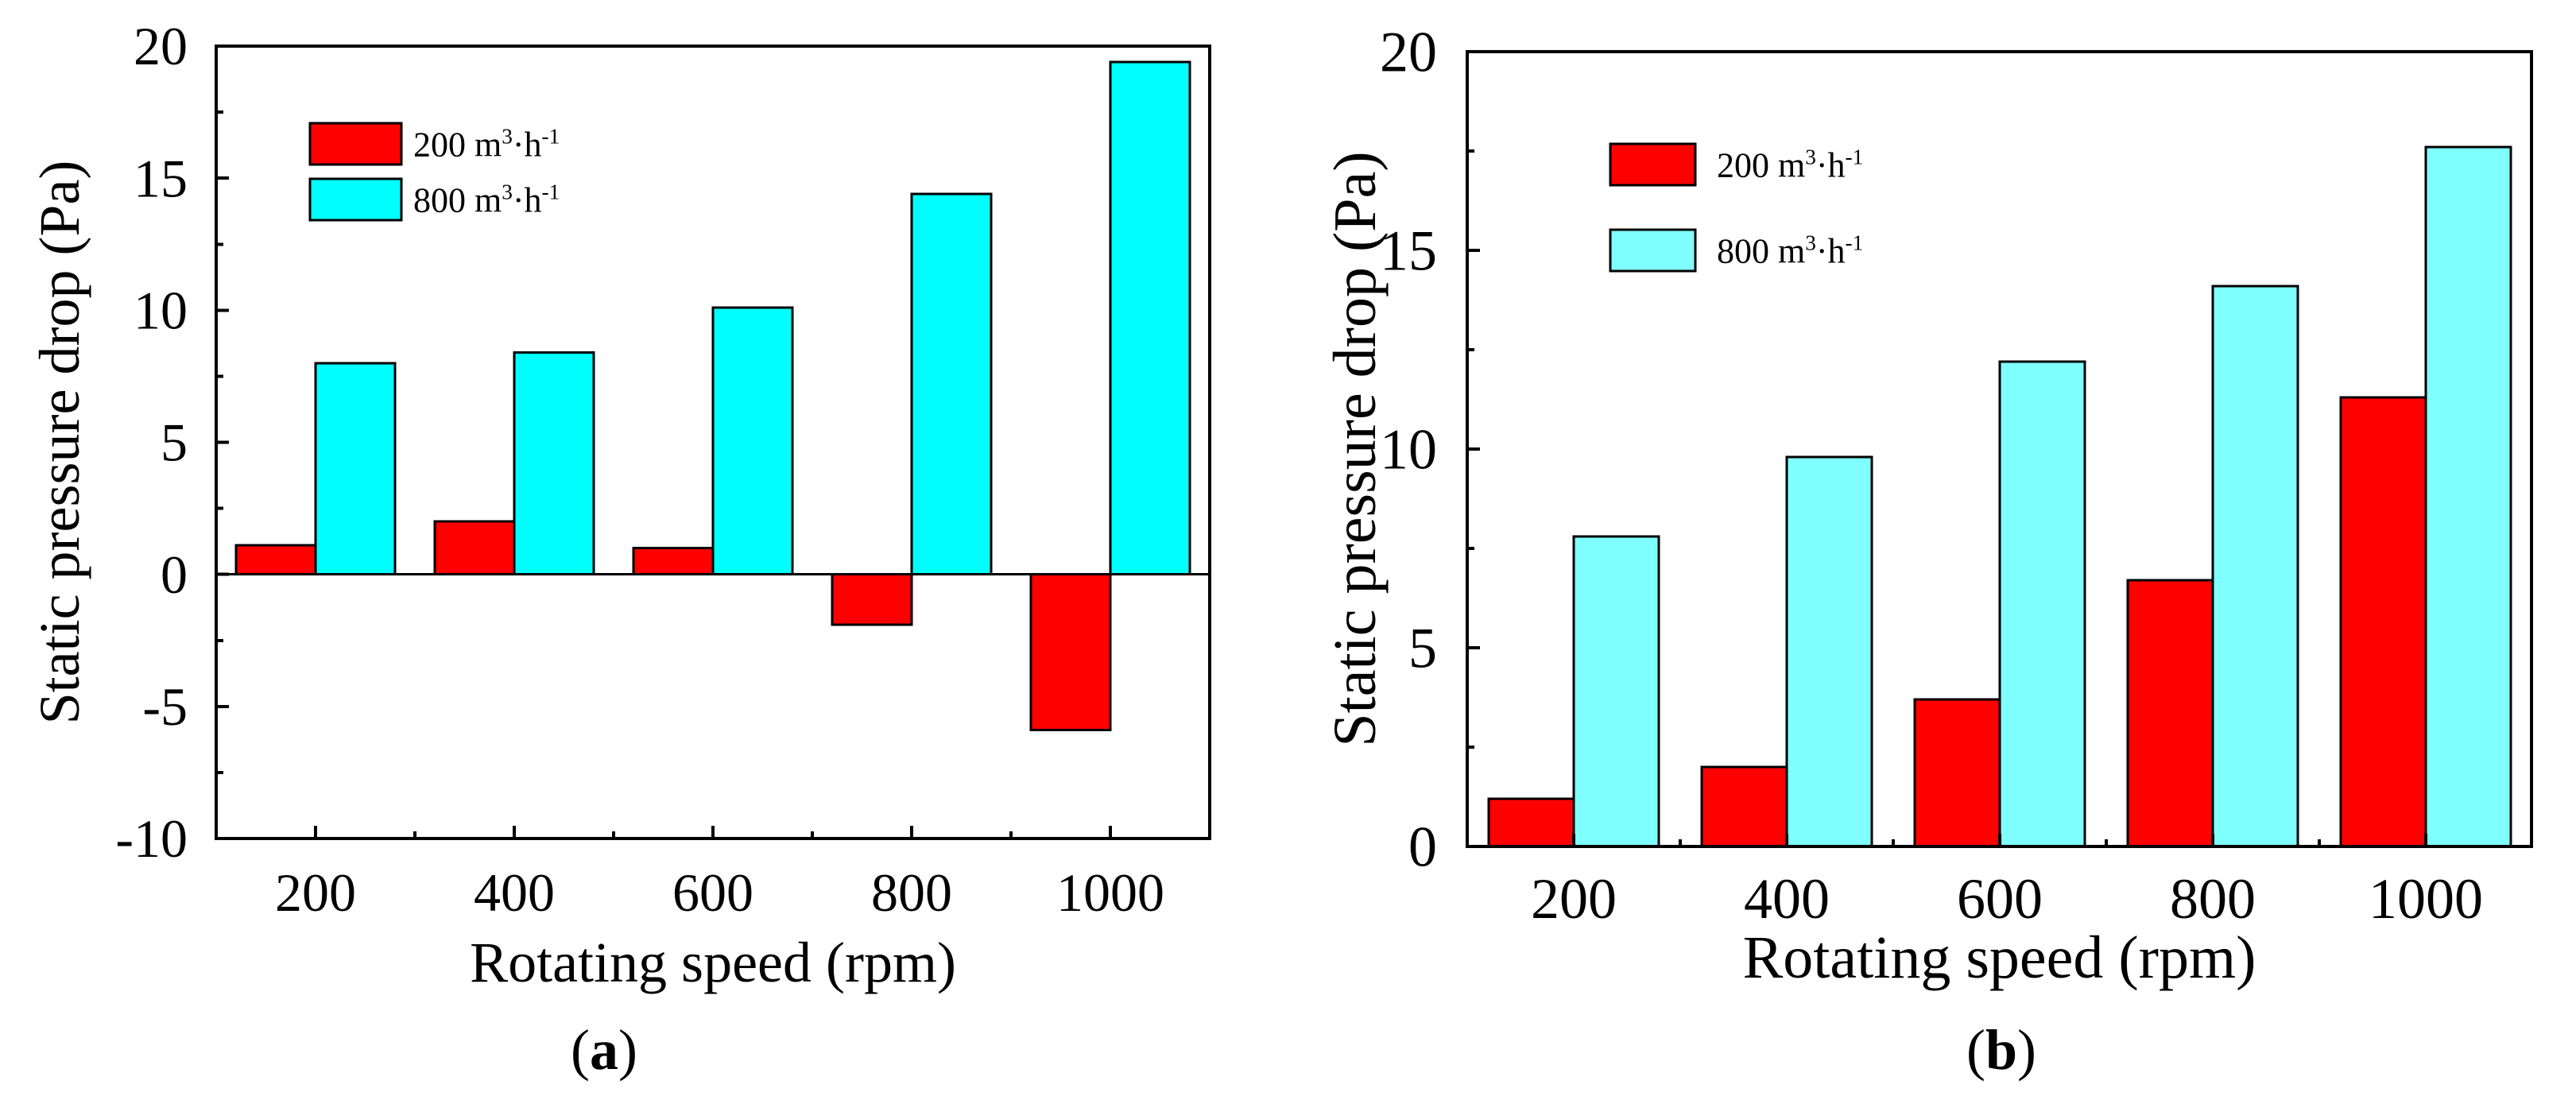 This screenshot has width=2576, height=1100. I want to click on panel-label: (b), so click(2001, 1050).